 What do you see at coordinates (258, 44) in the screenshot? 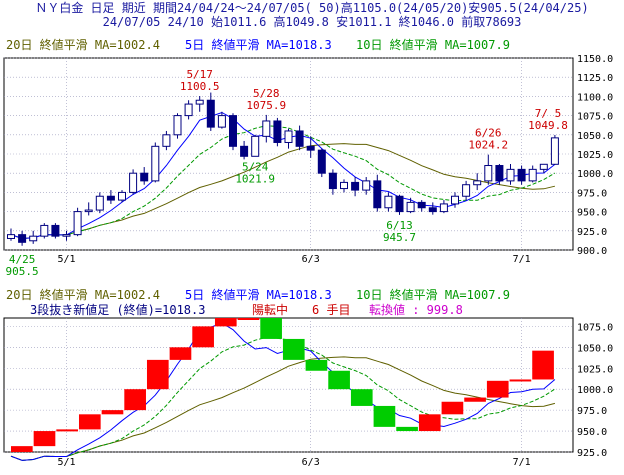
I see `legend-ma5: 5日 終値平滑 MA=1018.3` at bounding box center [258, 44].